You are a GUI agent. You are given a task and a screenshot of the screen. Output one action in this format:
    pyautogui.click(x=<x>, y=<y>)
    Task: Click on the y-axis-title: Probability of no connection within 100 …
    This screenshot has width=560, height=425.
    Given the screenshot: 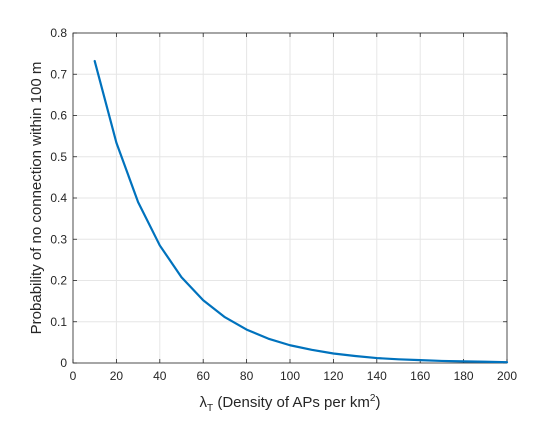 What is the action you would take?
    pyautogui.click(x=36, y=198)
    